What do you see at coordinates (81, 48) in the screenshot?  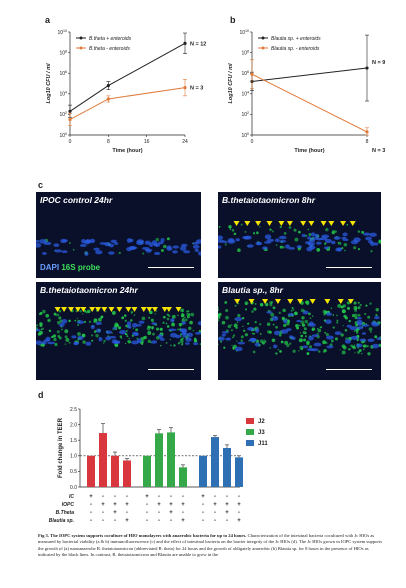 I see `legend-marker` at bounding box center [81, 48].